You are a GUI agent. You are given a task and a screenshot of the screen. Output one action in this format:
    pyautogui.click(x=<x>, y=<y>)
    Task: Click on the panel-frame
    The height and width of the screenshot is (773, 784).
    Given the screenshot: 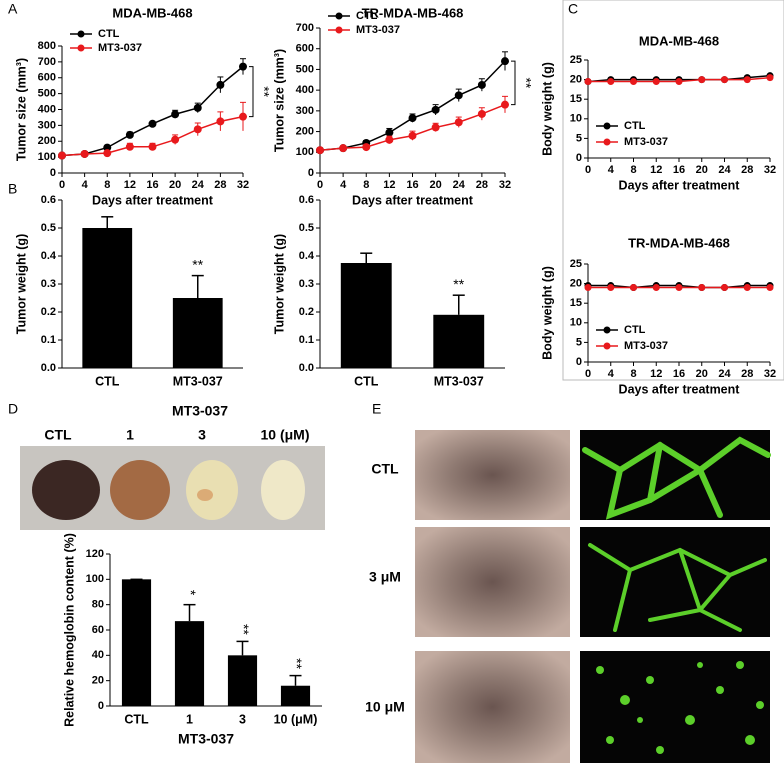 What is the action you would take?
    pyautogui.click(x=673, y=190)
    